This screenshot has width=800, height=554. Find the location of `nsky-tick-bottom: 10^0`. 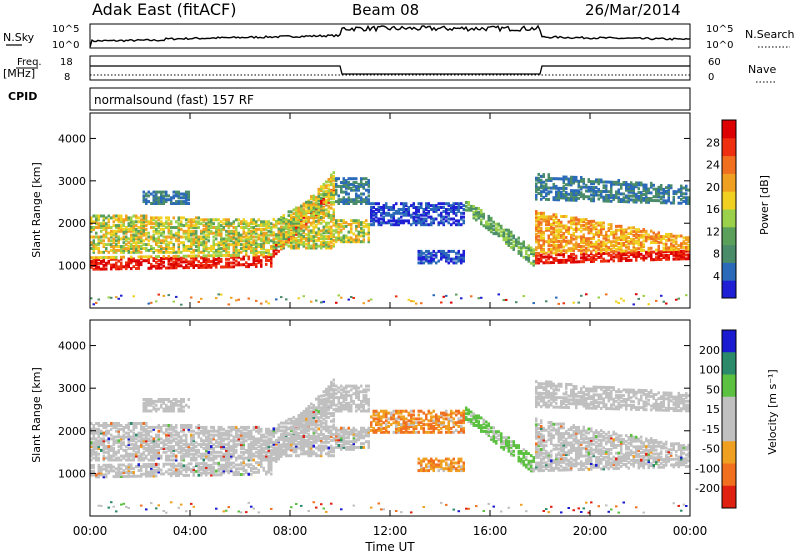

nsky-tick-bottom: 10^0 is located at coordinates (65, 45).